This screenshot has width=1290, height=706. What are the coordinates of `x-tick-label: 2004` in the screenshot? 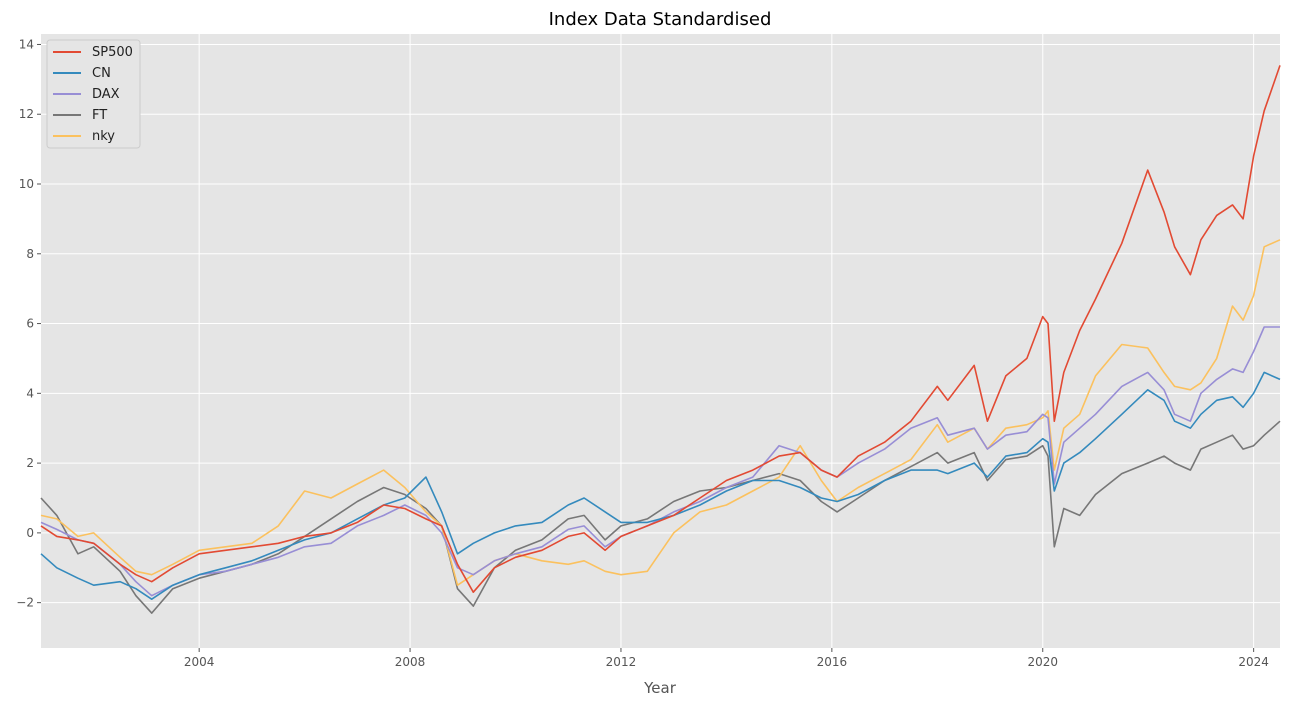 It's located at (199, 662).